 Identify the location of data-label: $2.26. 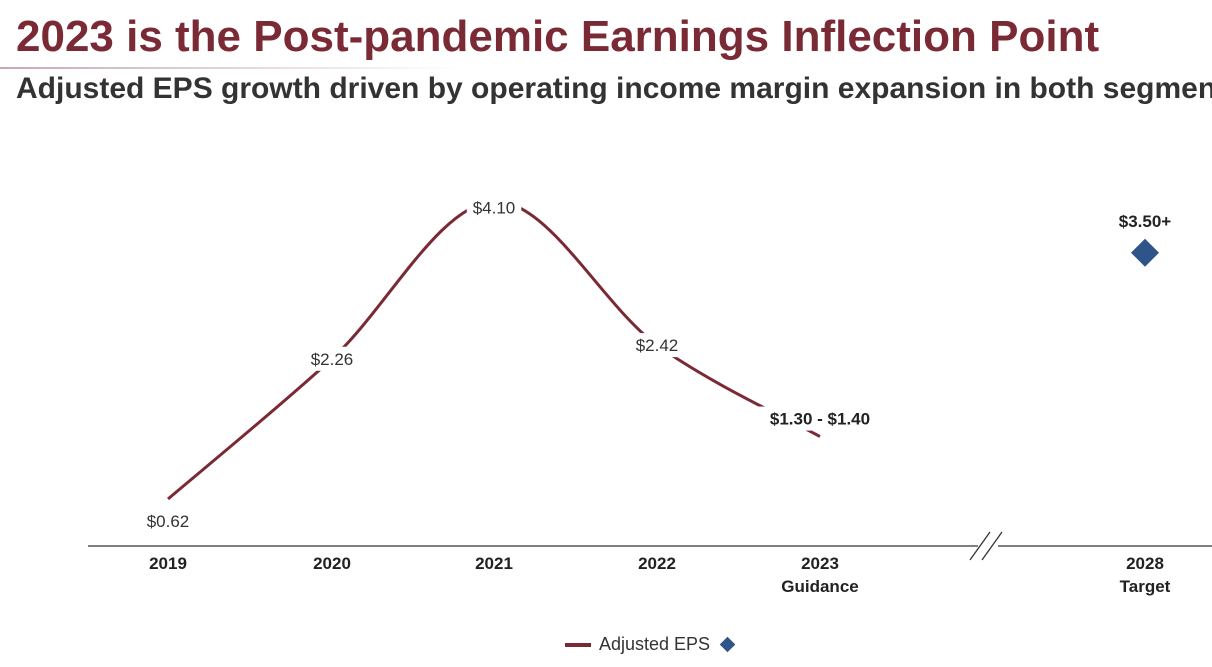
(332, 359).